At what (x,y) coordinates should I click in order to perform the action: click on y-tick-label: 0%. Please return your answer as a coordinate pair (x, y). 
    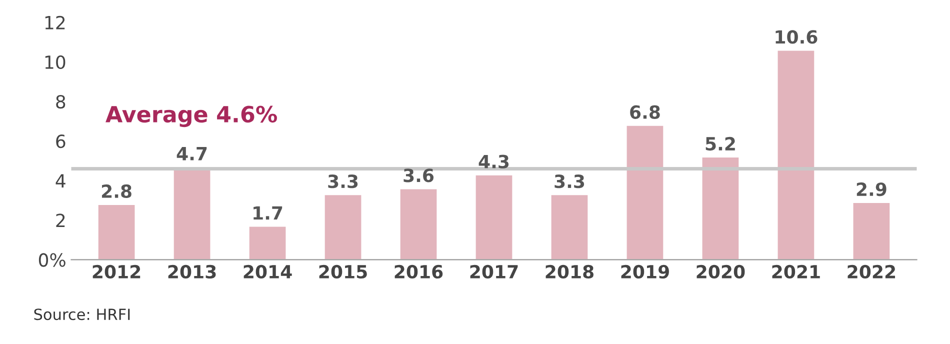
    Looking at the image, I should click on (52, 260).